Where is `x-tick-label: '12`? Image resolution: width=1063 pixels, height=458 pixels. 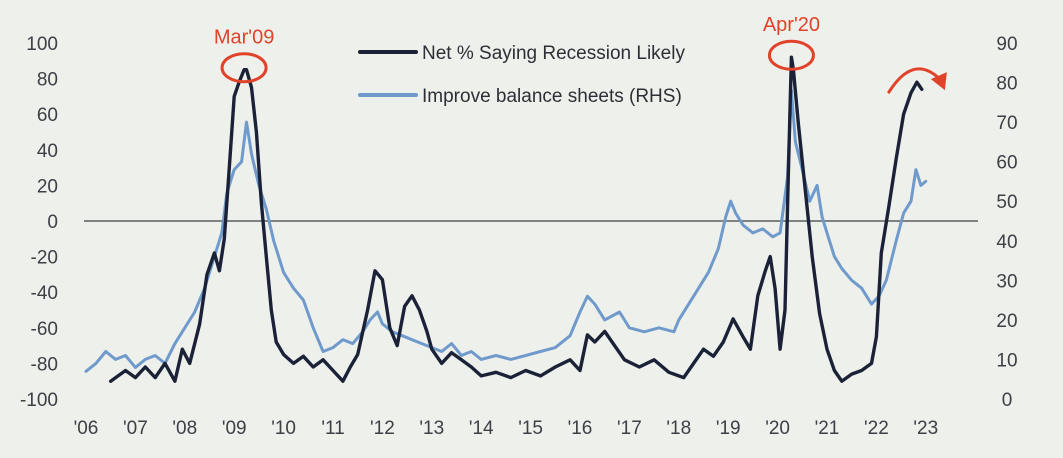
x-tick-label: '12 is located at coordinates (382, 428).